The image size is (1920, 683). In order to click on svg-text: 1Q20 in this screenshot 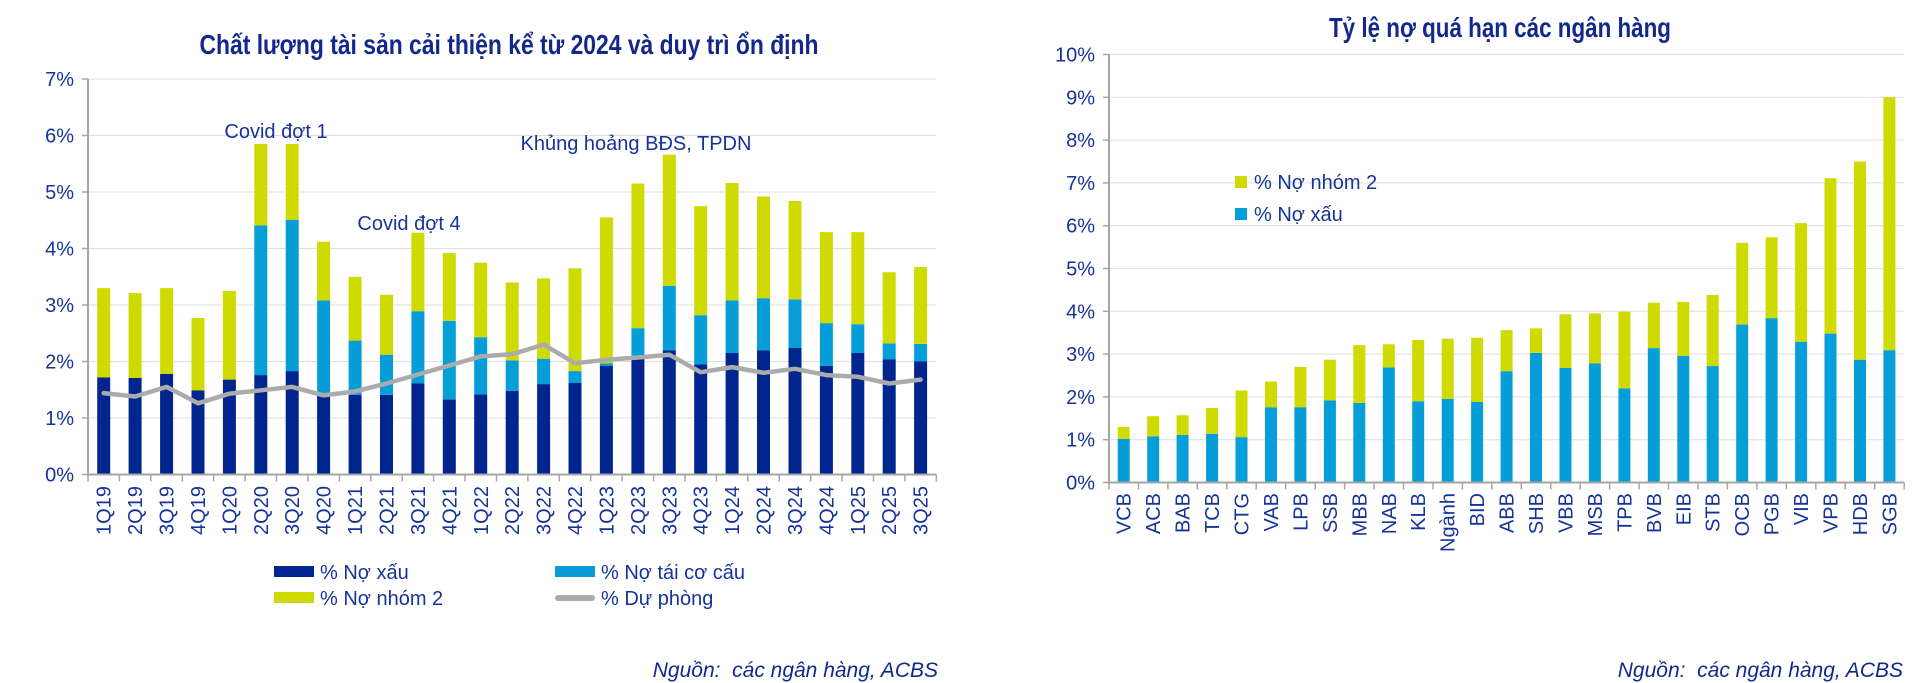, I will do `click(230, 510)`.